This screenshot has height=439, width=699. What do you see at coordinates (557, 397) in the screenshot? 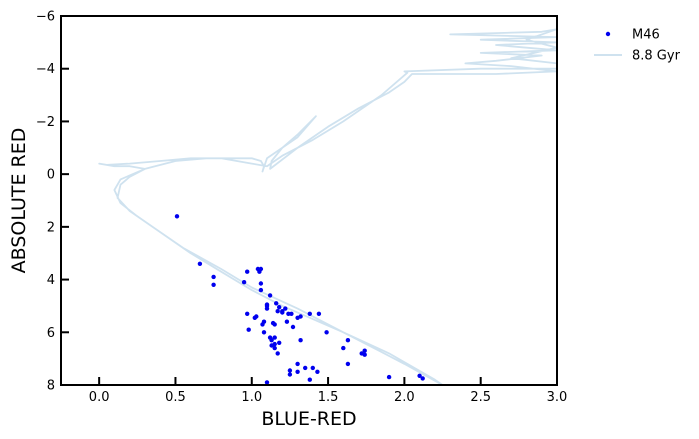
I see `x-tick-label-6: 3.0` at bounding box center [557, 397].